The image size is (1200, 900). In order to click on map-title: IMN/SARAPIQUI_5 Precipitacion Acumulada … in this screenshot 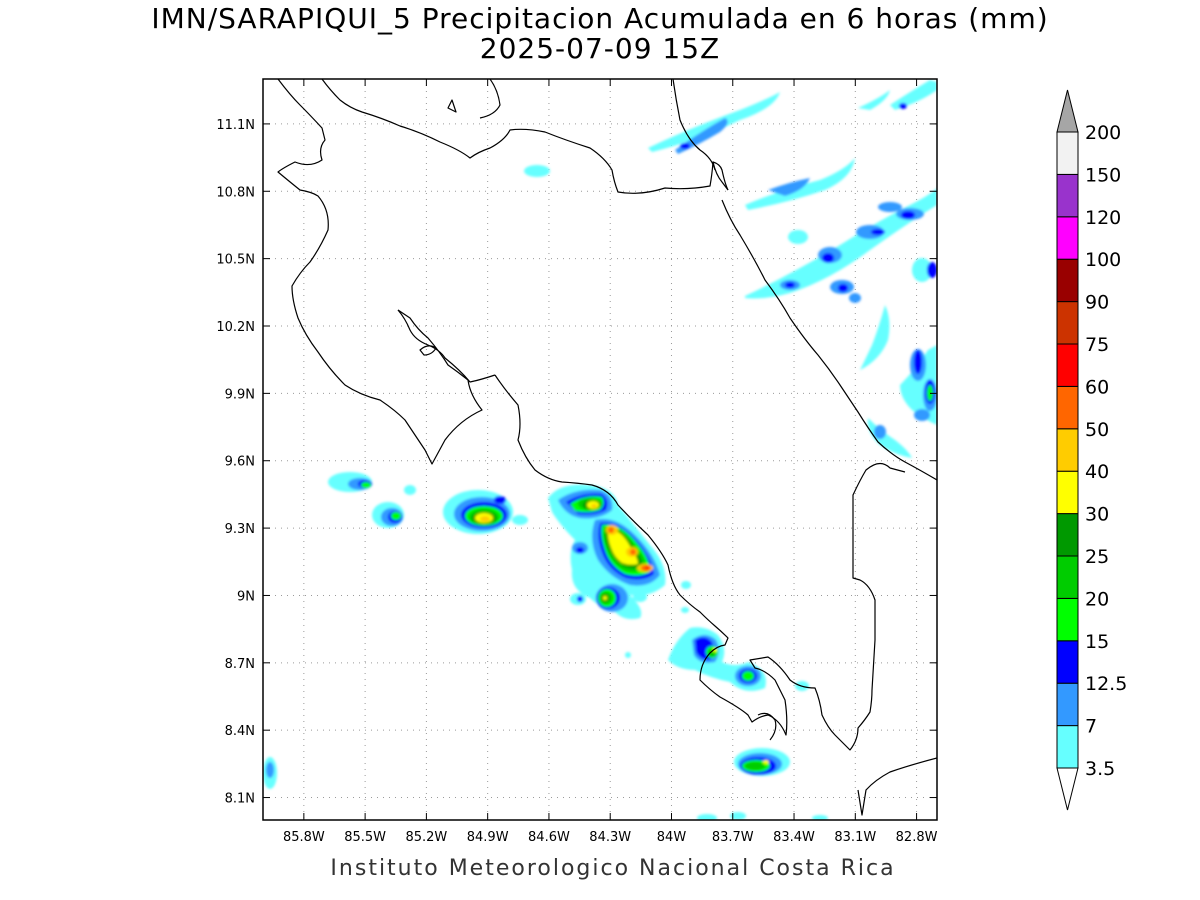, I will do `click(600, 18)`.